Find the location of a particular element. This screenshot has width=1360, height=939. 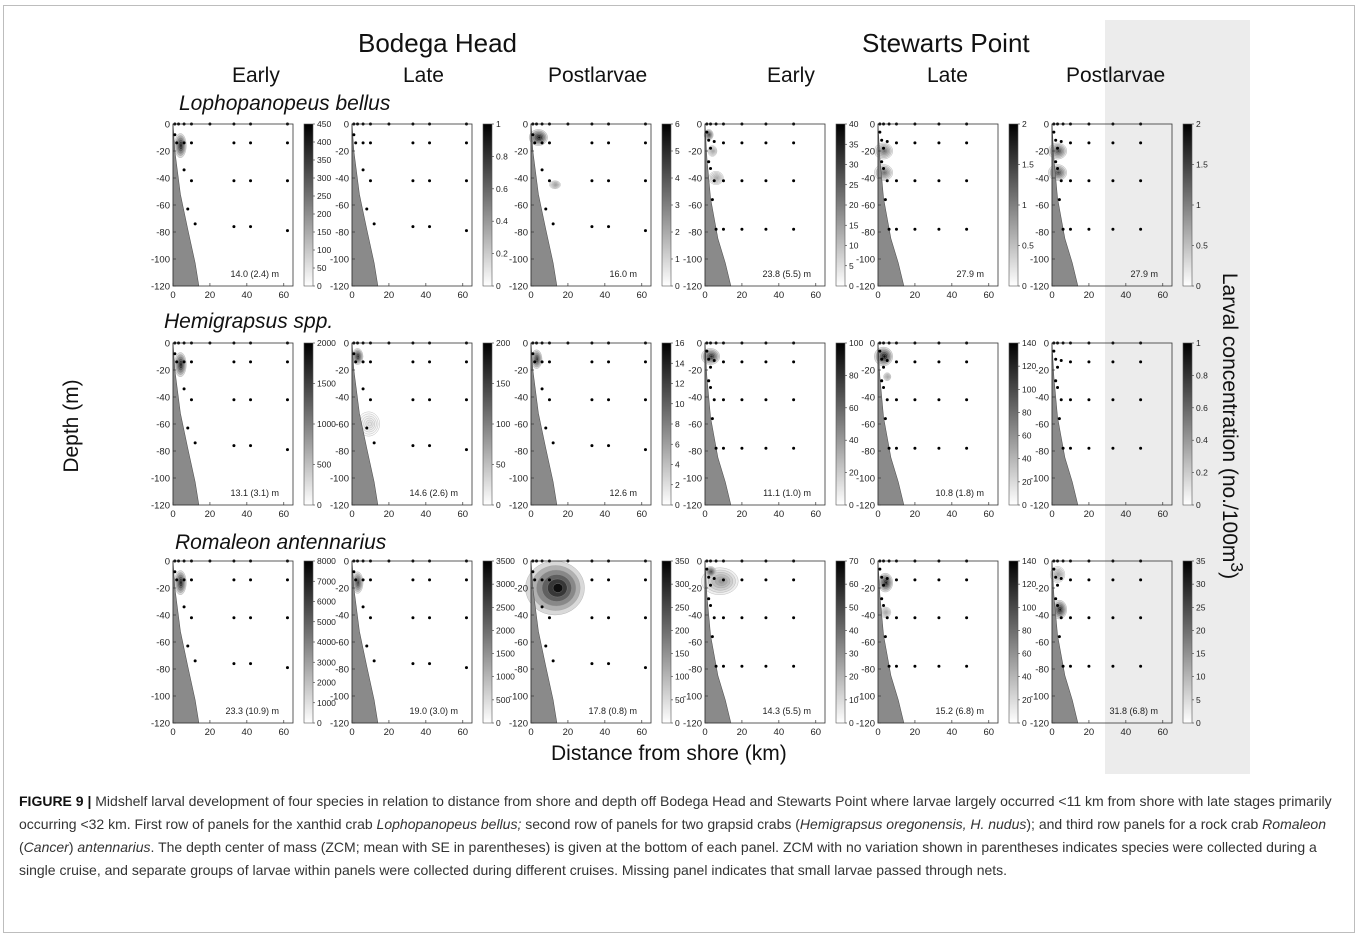

colorbar-tick-label: 6 is located at coordinates (677, 124).